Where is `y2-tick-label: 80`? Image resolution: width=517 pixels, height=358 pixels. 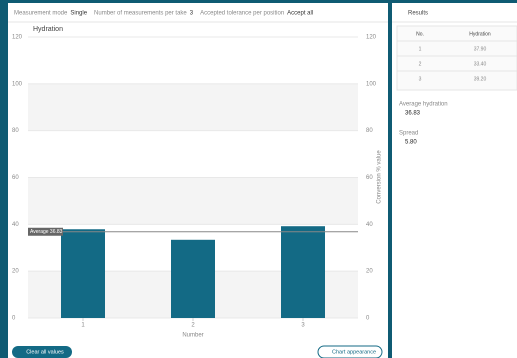 y2-tick-label: 80 is located at coordinates (369, 131).